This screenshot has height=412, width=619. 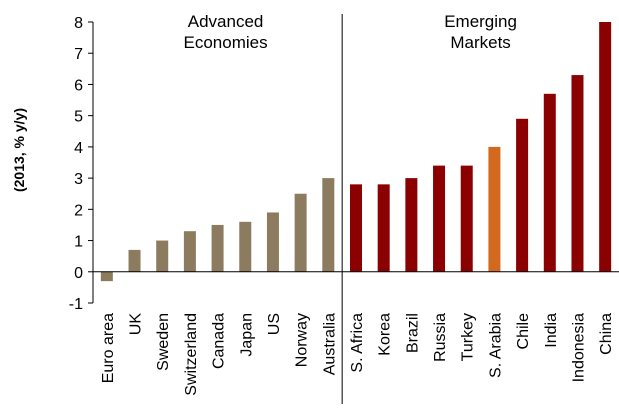 I want to click on y-axis-label: (2013, % y/y), so click(x=19, y=150).